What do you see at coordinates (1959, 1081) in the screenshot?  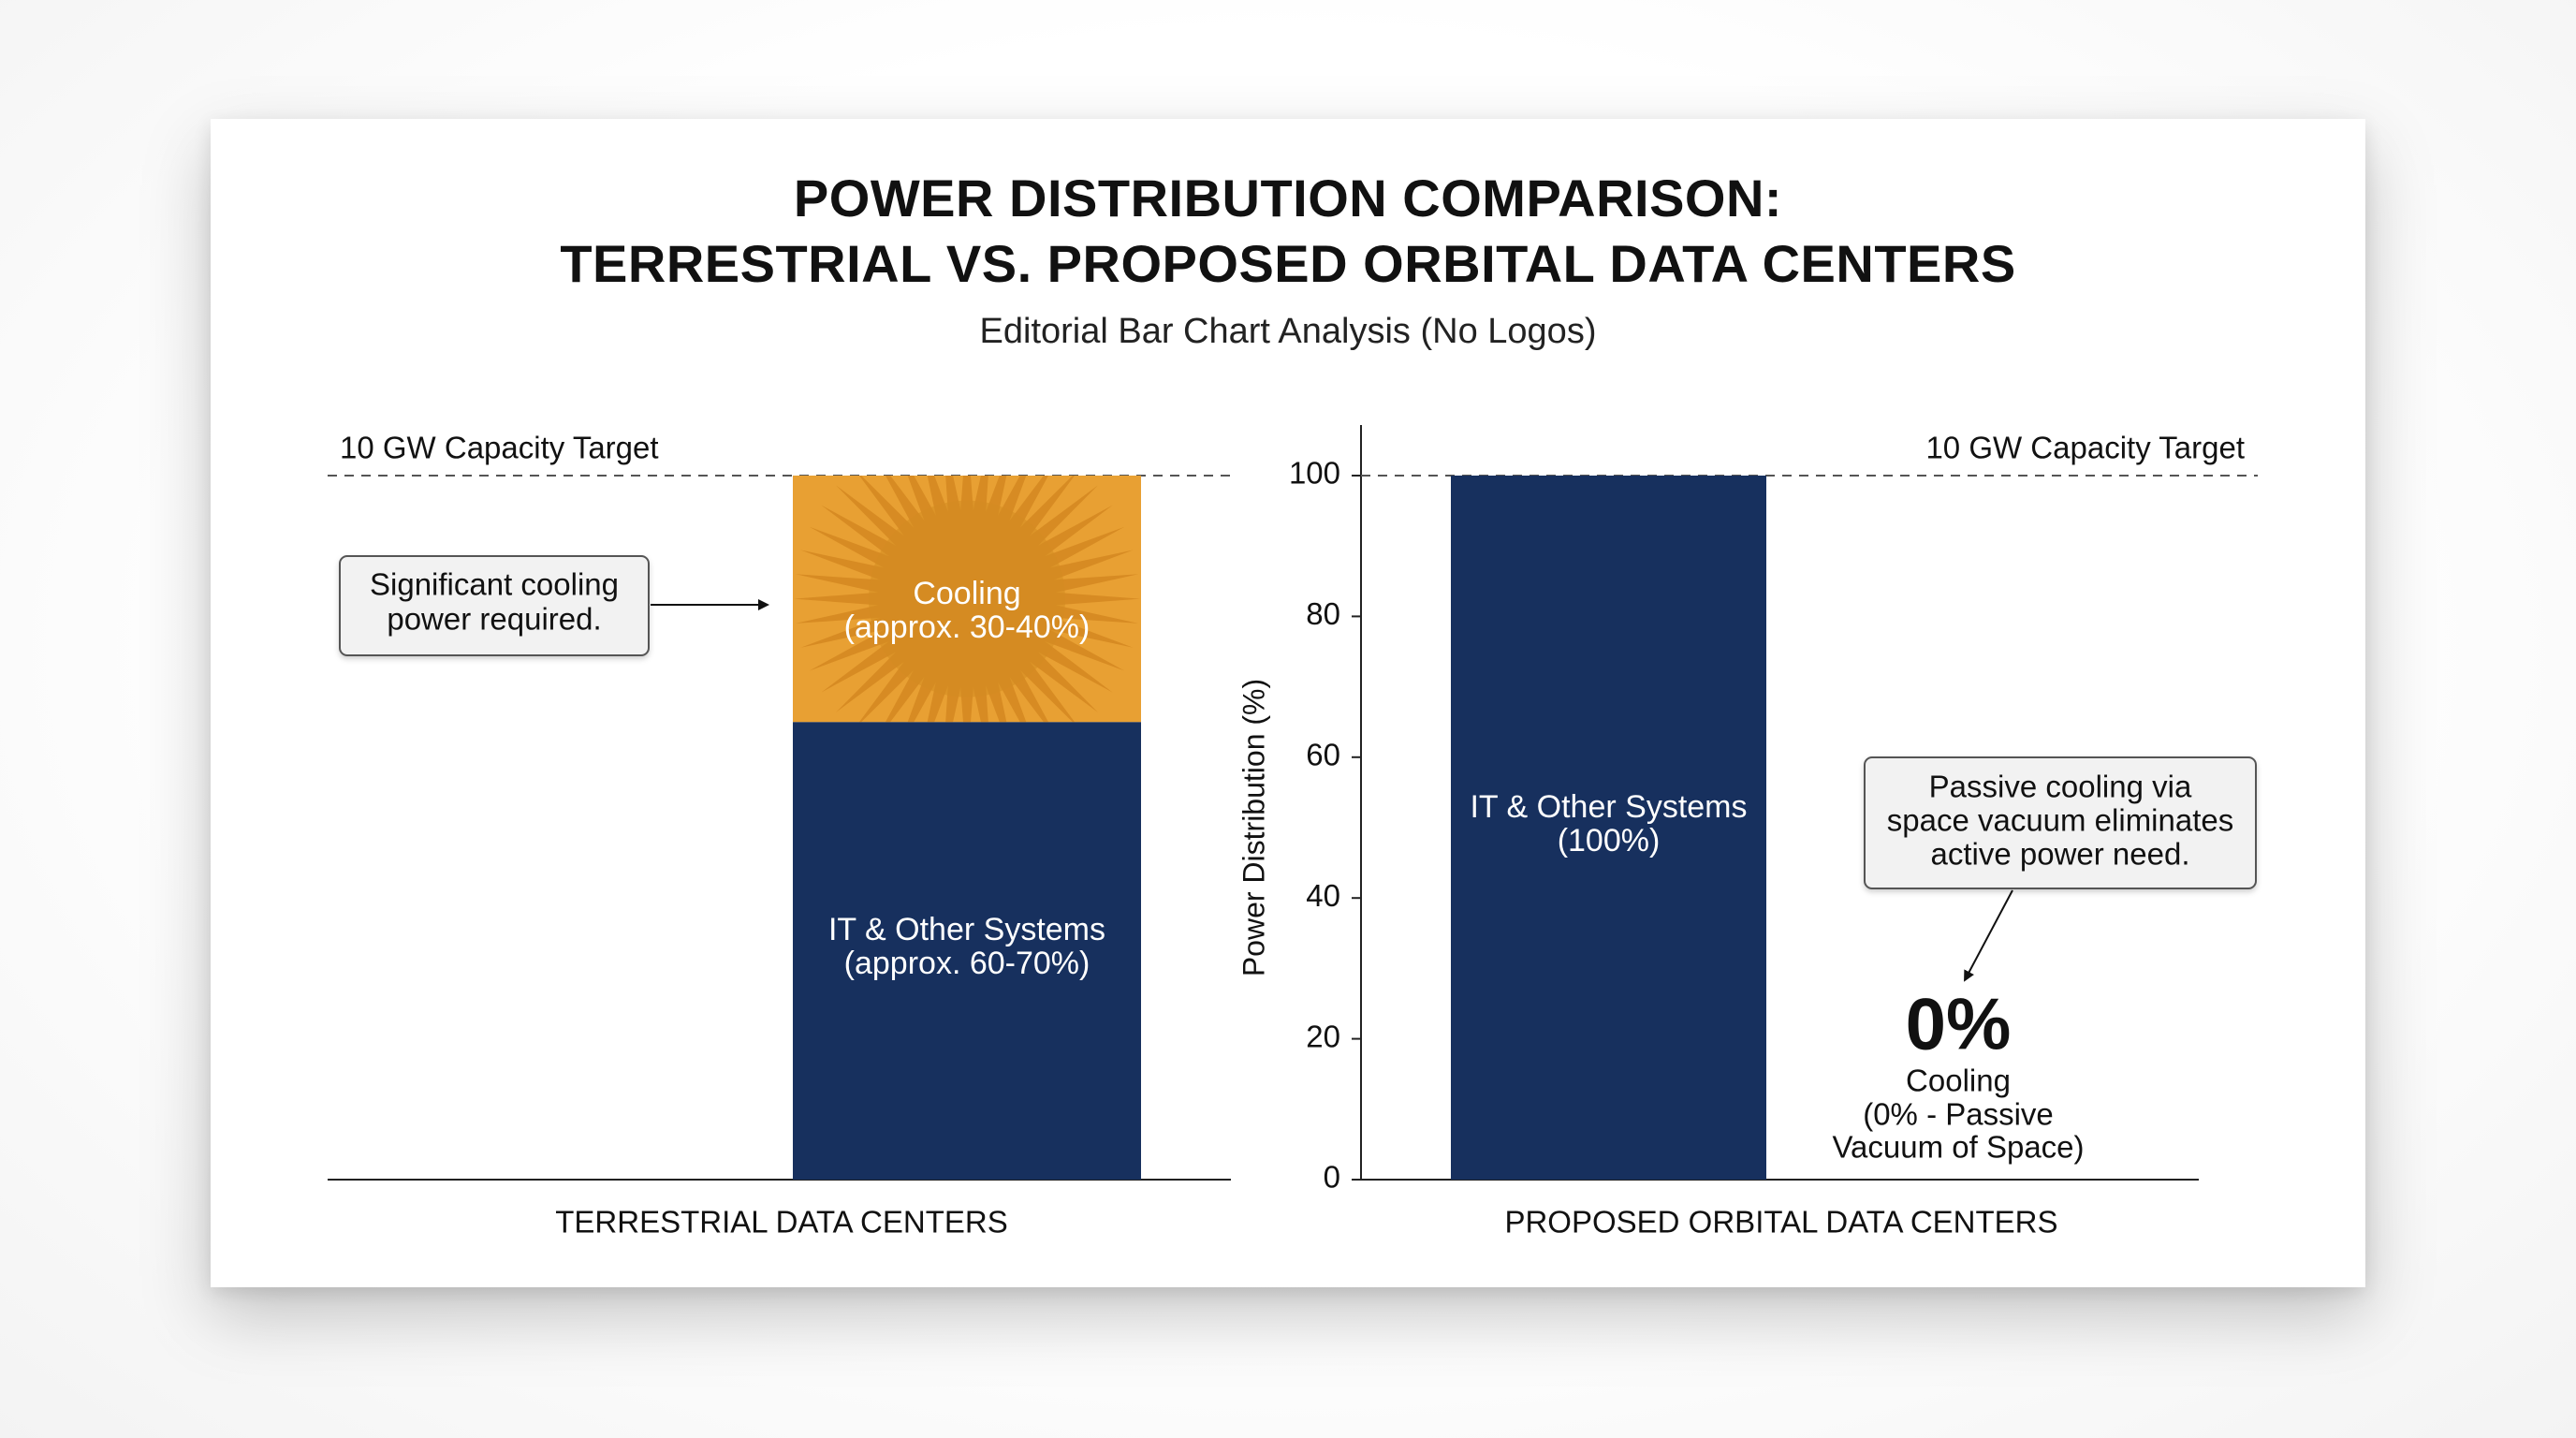 I see `right-cooling-label: Cooling` at bounding box center [1959, 1081].